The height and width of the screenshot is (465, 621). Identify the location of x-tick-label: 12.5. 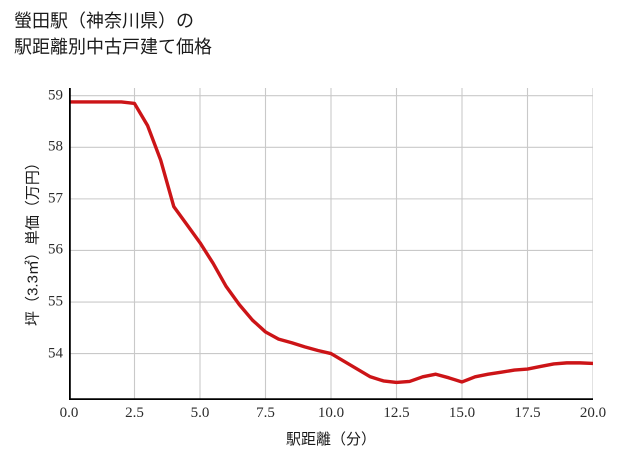
(396, 413).